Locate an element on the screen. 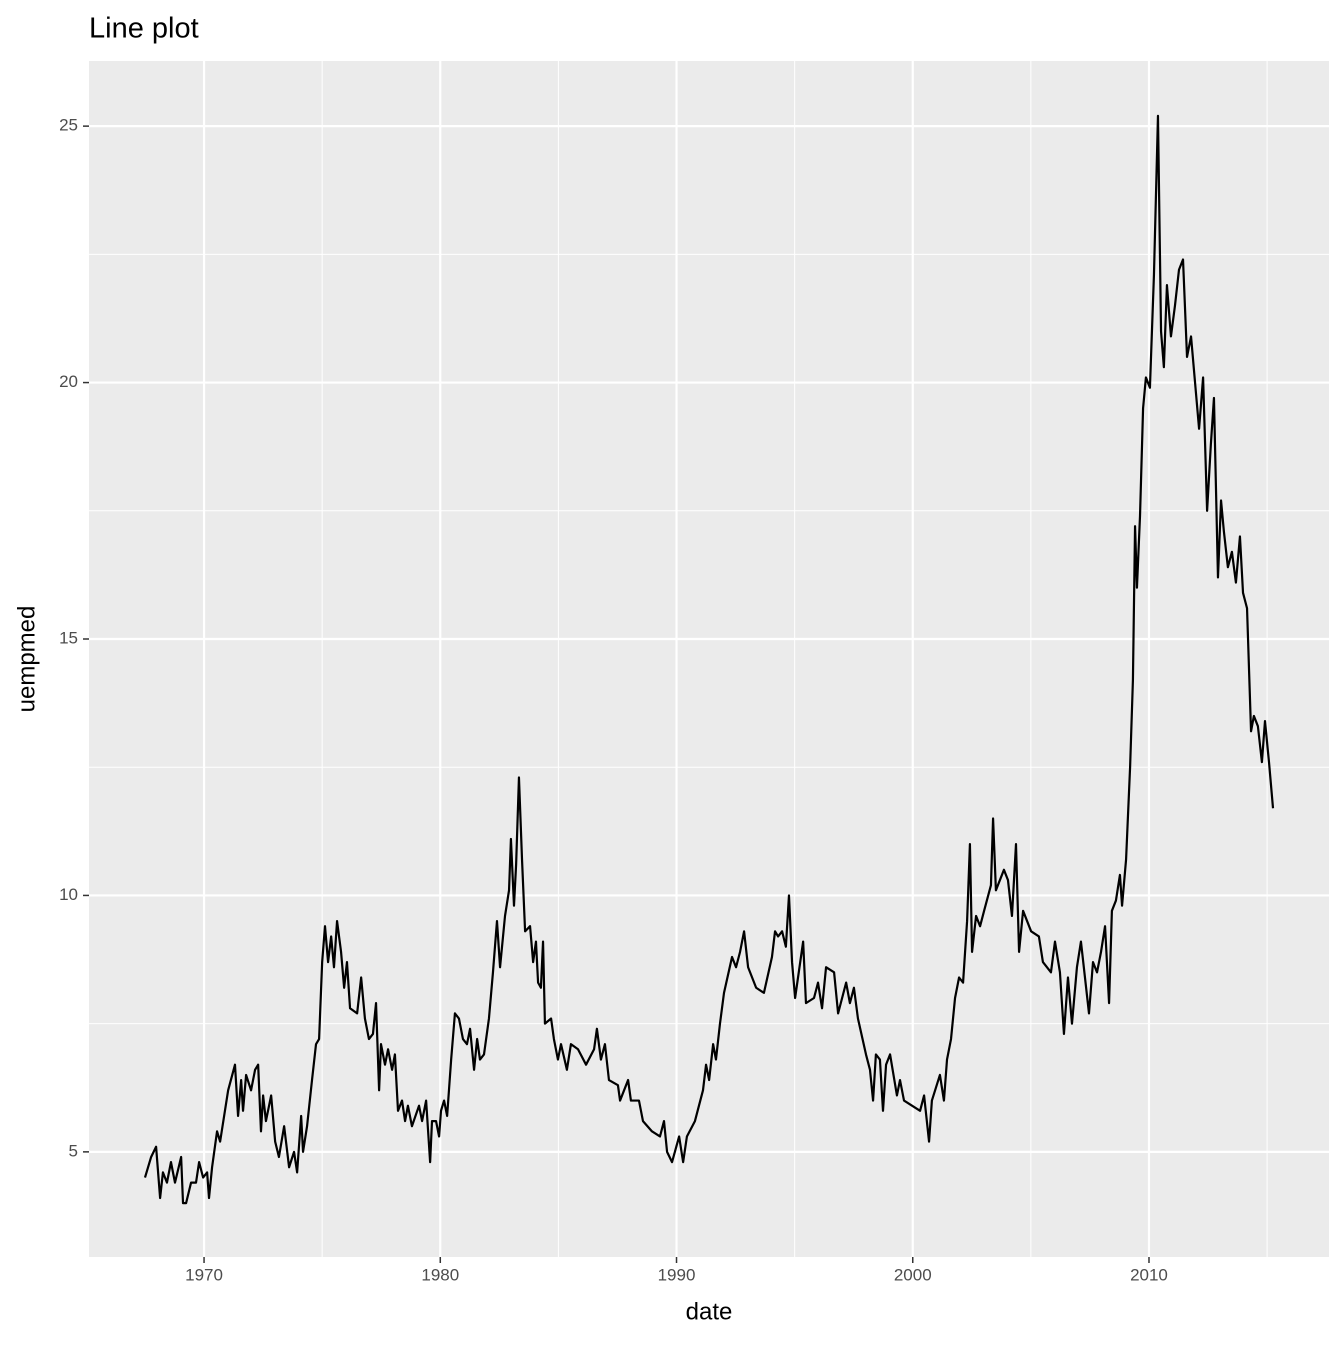 The image size is (1344, 1349). y-tick-label: 15 is located at coordinates (68, 637).